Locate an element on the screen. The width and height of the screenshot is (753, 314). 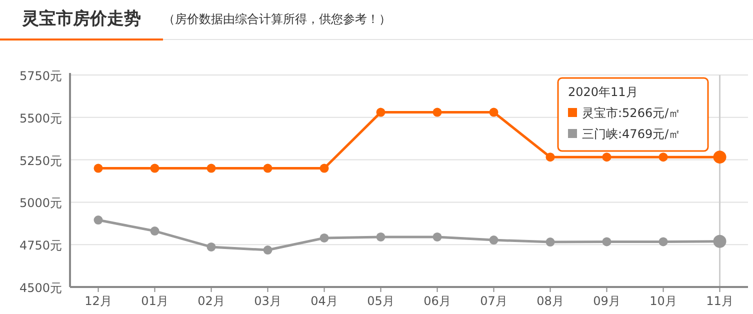
y-tick-label: 5250元 is located at coordinates (40, 161).